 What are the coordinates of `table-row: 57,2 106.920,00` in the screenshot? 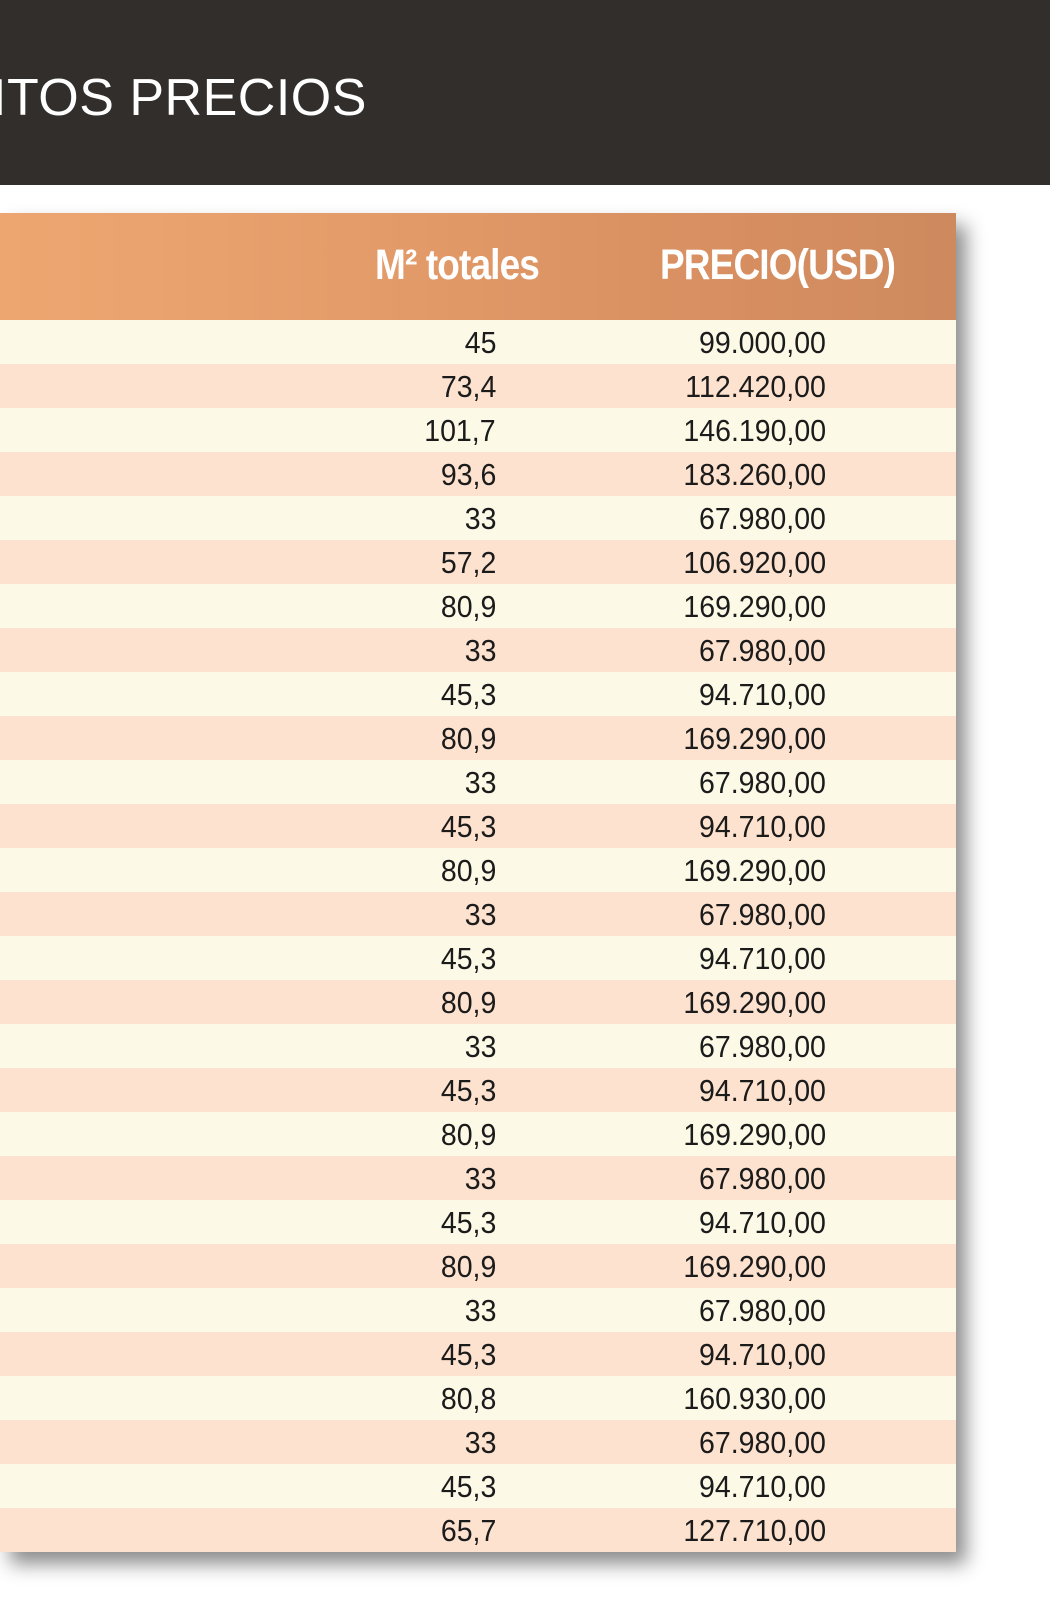 It's located at (478, 562).